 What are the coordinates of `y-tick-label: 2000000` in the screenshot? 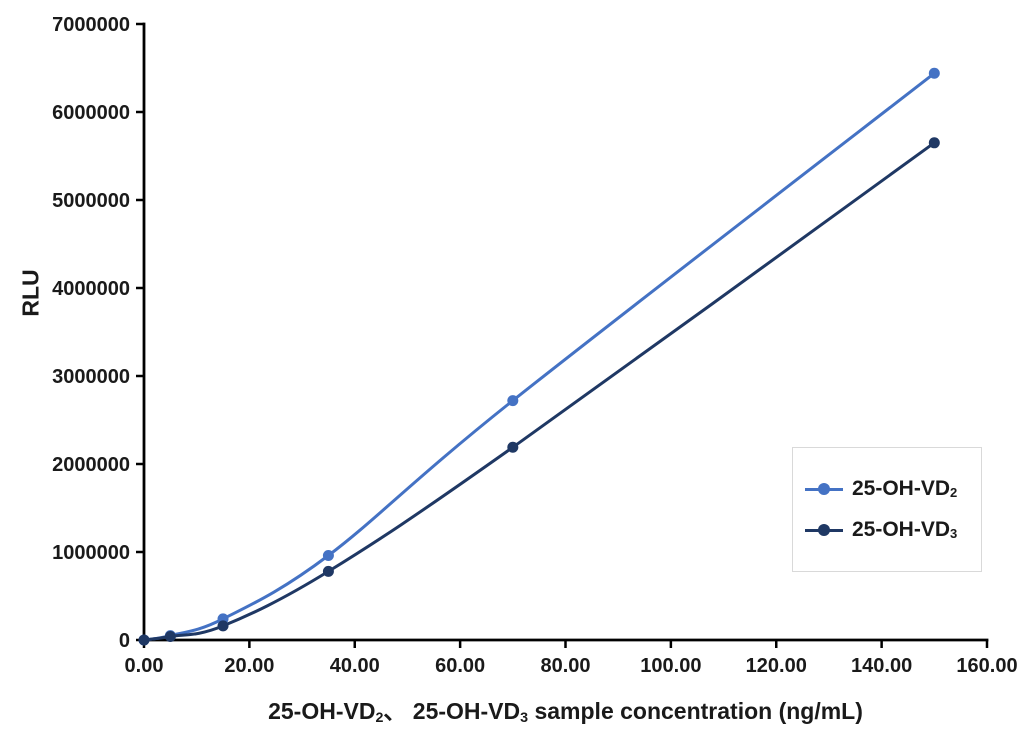 It's located at (91, 465).